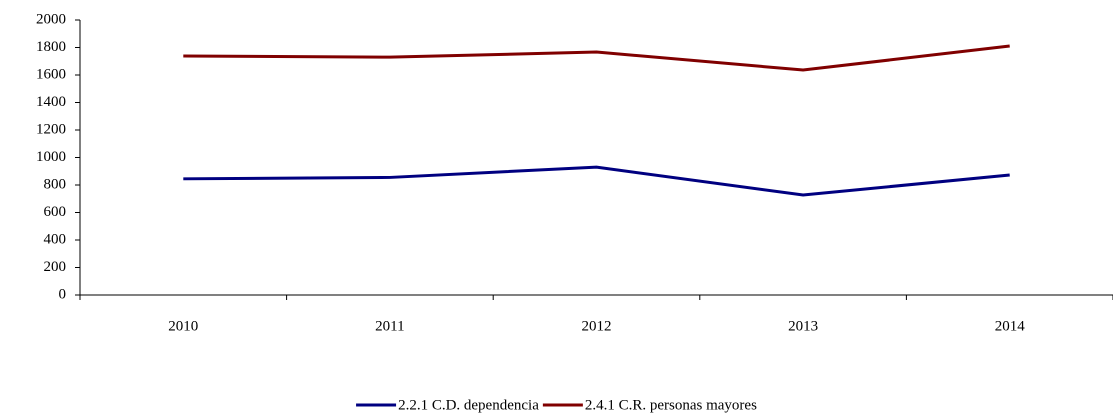 This screenshot has height=417, width=1113. I want to click on x-tick-label: 2014, so click(1010, 326).